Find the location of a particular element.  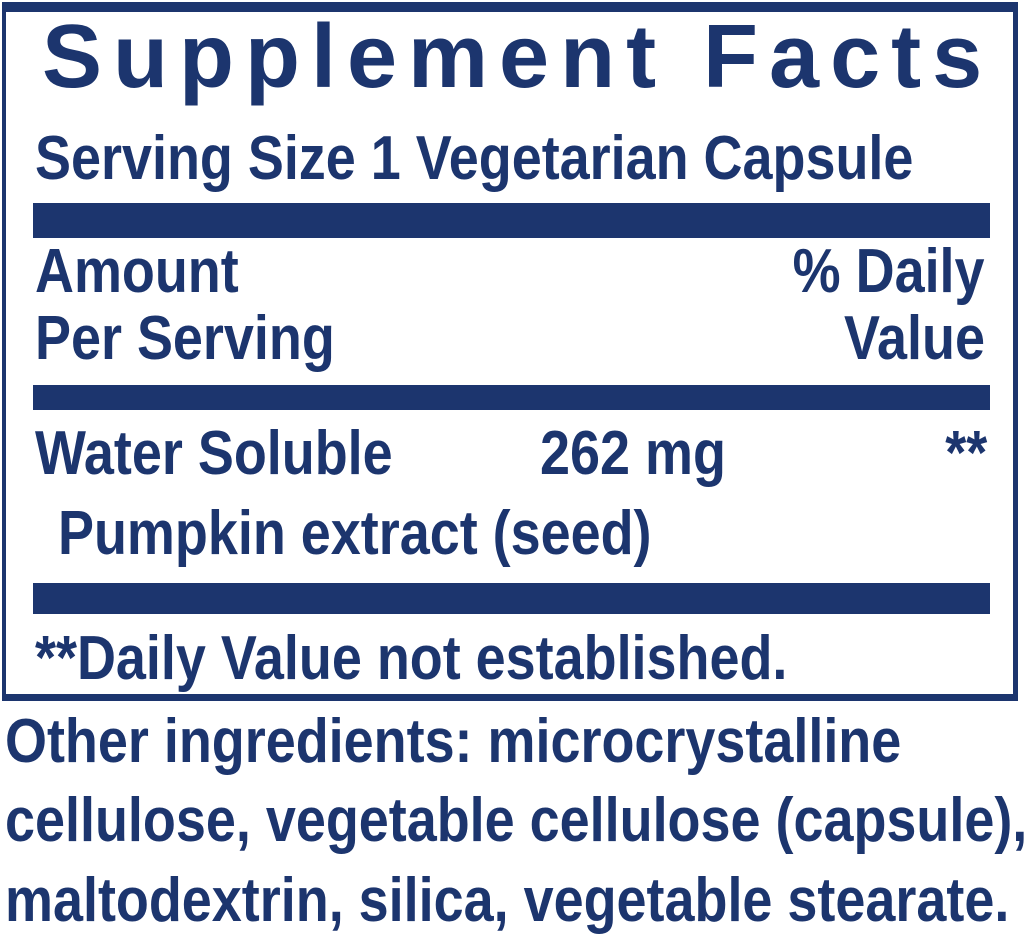

amount-per-serving-label-line1: Amount is located at coordinates (137, 271).